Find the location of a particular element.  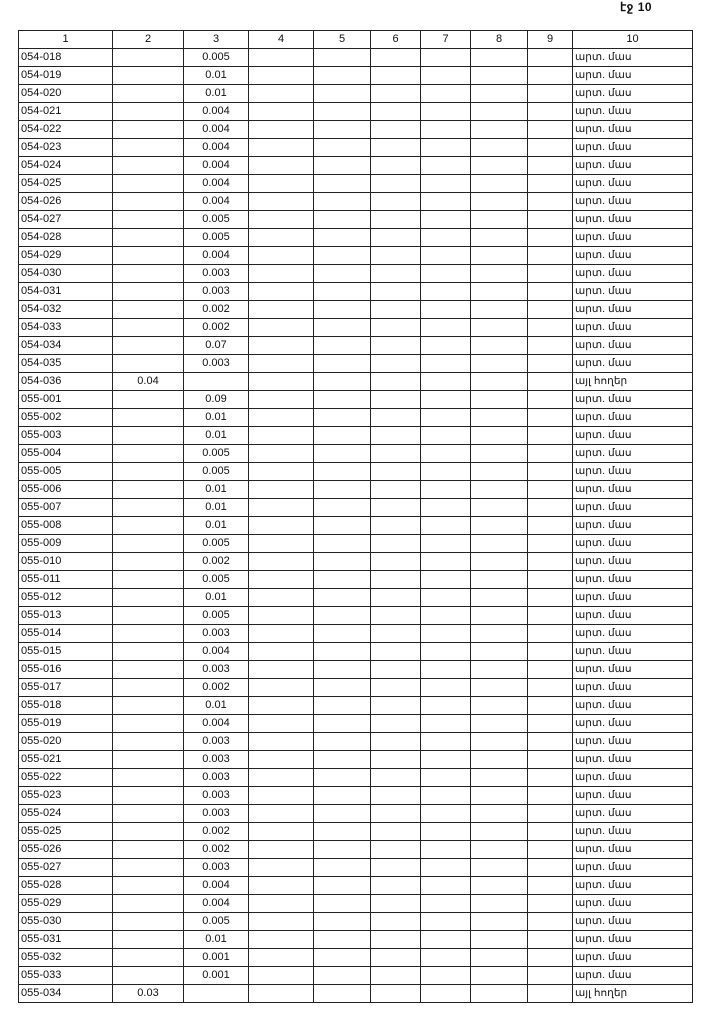

parcel-id-cell: 055-016 is located at coordinates (65, 669).